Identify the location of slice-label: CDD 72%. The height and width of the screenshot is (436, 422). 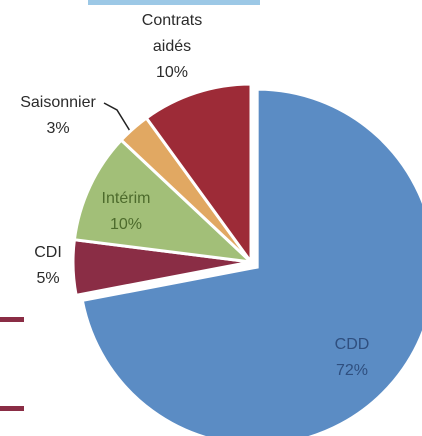
(352, 358).